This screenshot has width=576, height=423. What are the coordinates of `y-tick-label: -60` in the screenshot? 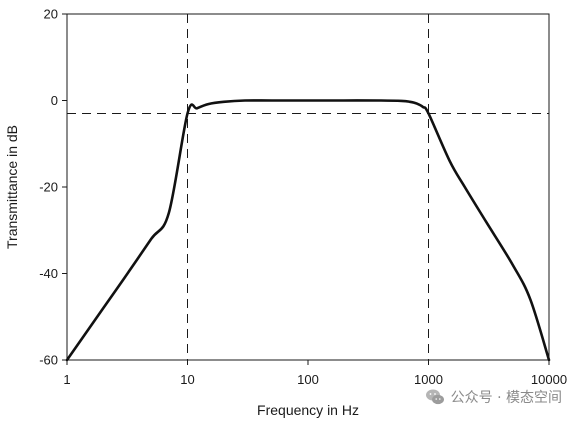 It's located at (48, 360).